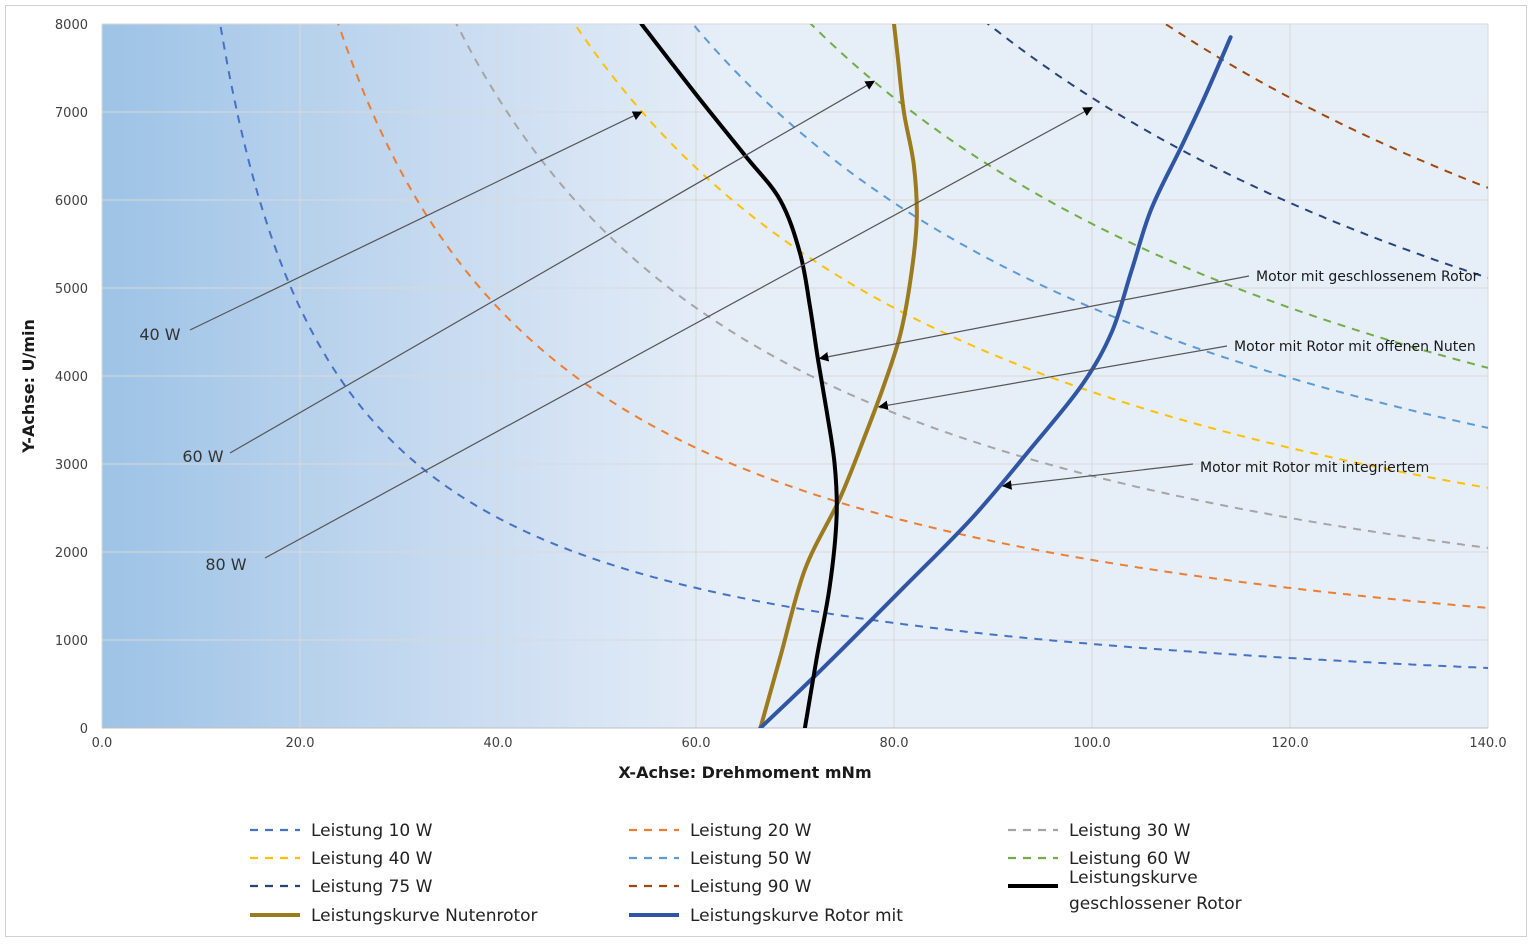 The width and height of the screenshot is (1535, 945). What do you see at coordinates (71, 377) in the screenshot?
I see `y-tick-label: 4000` at bounding box center [71, 377].